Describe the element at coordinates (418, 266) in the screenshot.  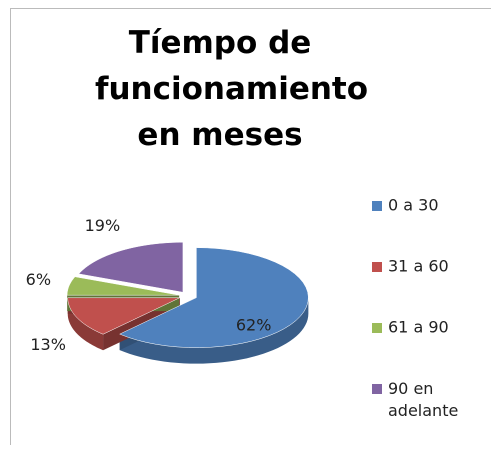
I see `legend-label: 31 a 60` at that location.